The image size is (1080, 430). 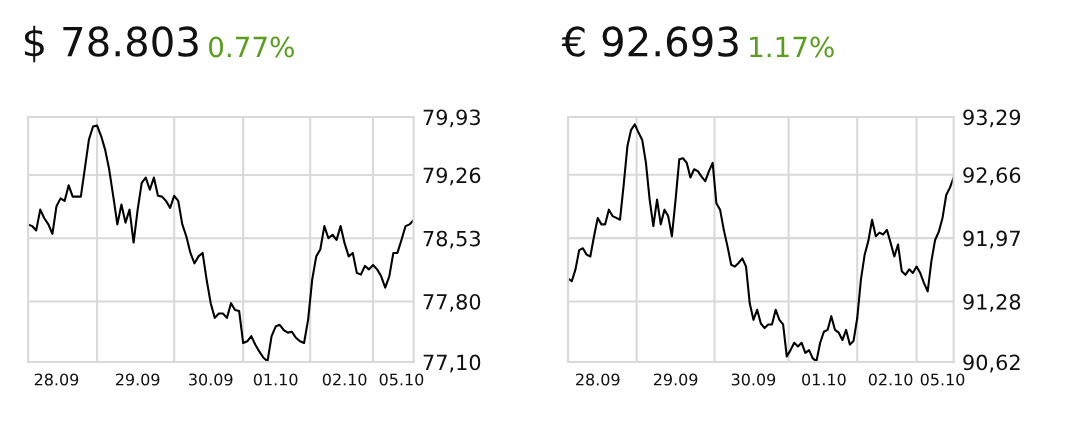 What do you see at coordinates (992, 118) in the screenshot?
I see `y-tick-label: 93,29` at bounding box center [992, 118].